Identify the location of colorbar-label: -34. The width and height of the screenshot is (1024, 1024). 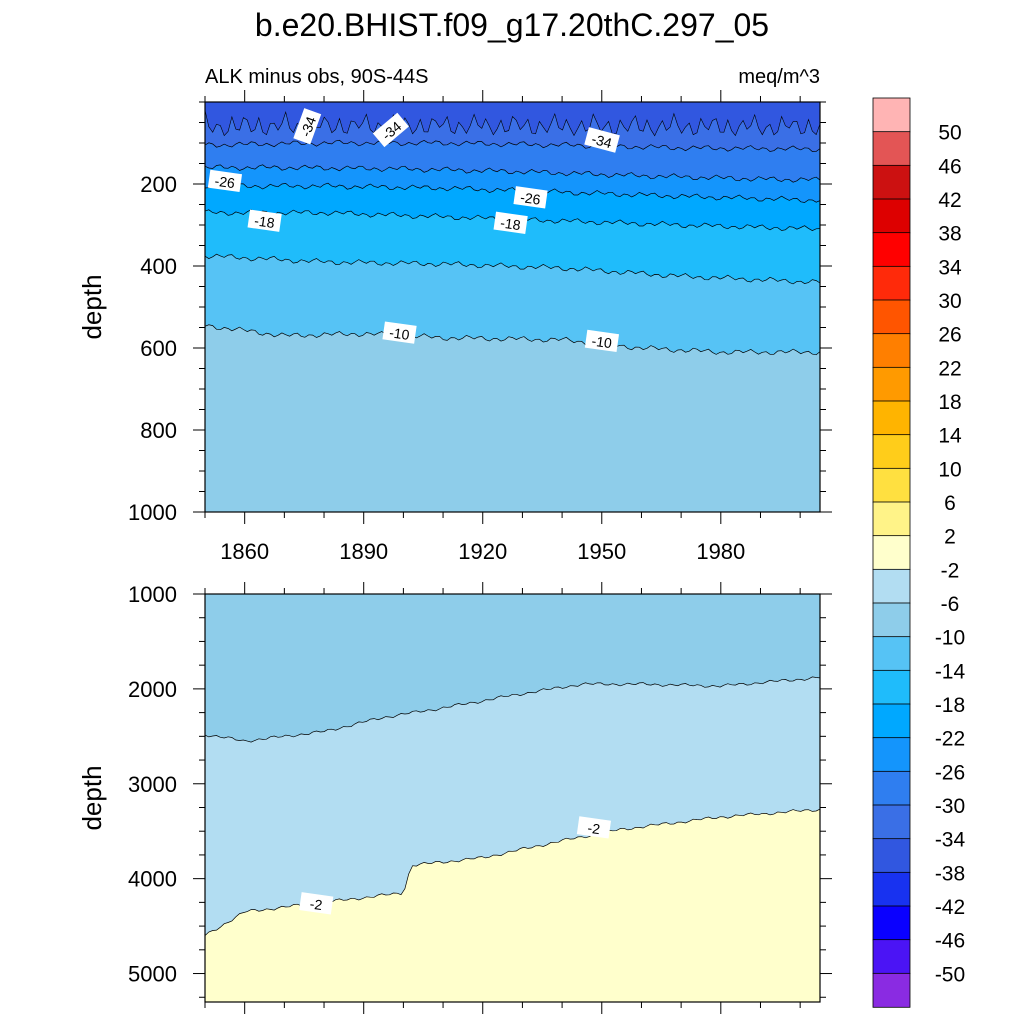
(950, 840).